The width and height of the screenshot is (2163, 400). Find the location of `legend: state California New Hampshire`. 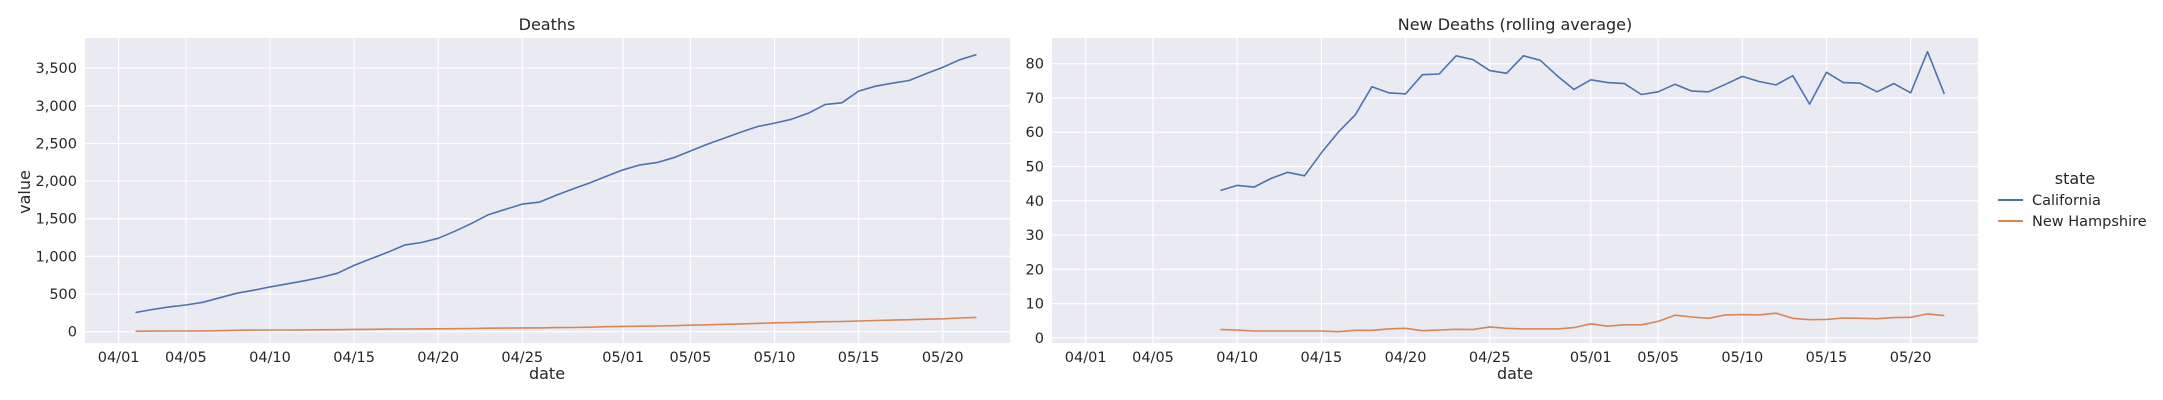

legend: state California New Hampshire is located at coordinates (2072, 199).